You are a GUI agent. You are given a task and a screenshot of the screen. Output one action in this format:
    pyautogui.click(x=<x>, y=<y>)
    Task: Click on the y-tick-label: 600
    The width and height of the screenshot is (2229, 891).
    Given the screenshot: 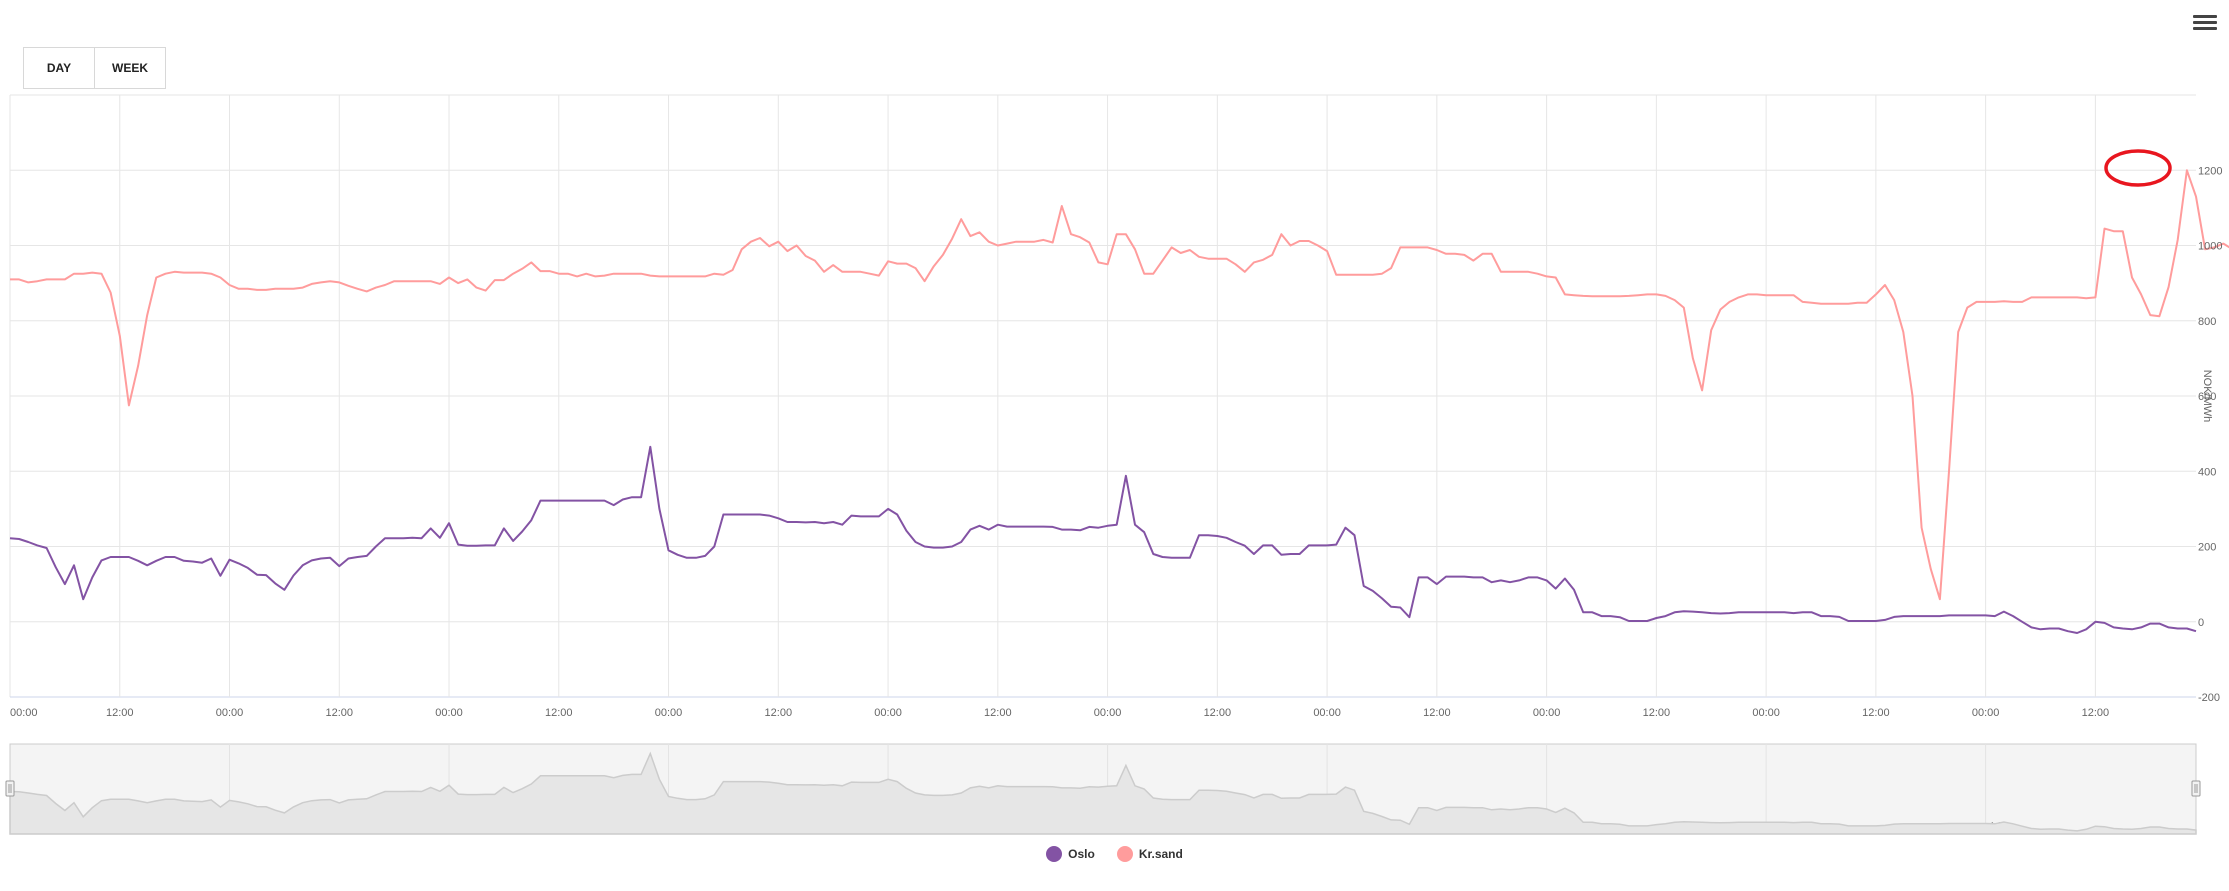 What is the action you would take?
    pyautogui.click(x=2207, y=397)
    